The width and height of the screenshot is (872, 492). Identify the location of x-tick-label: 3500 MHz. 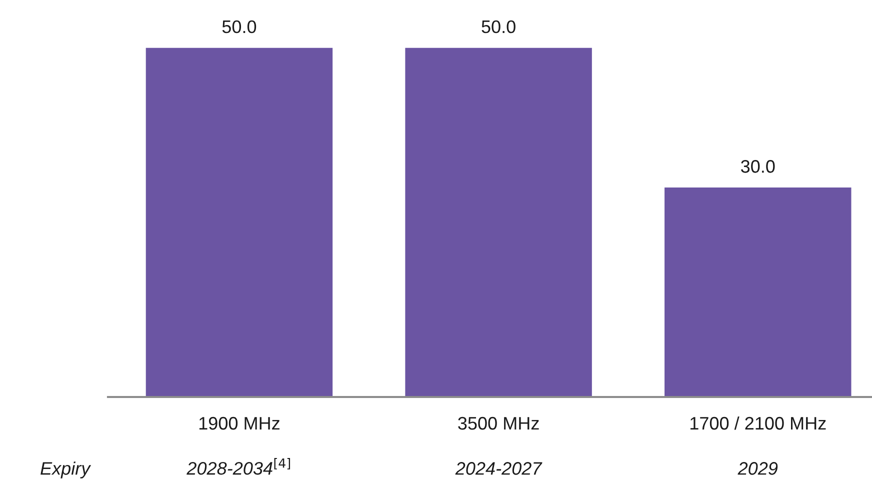
(498, 423).